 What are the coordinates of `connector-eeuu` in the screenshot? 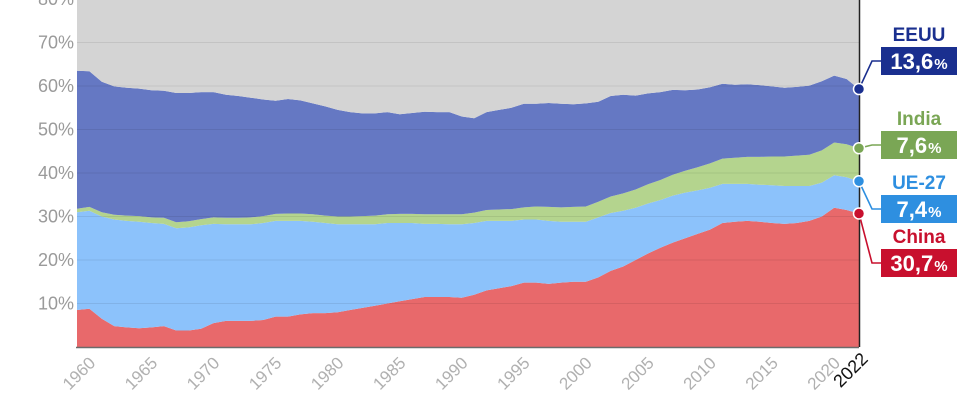 It's located at (869, 75).